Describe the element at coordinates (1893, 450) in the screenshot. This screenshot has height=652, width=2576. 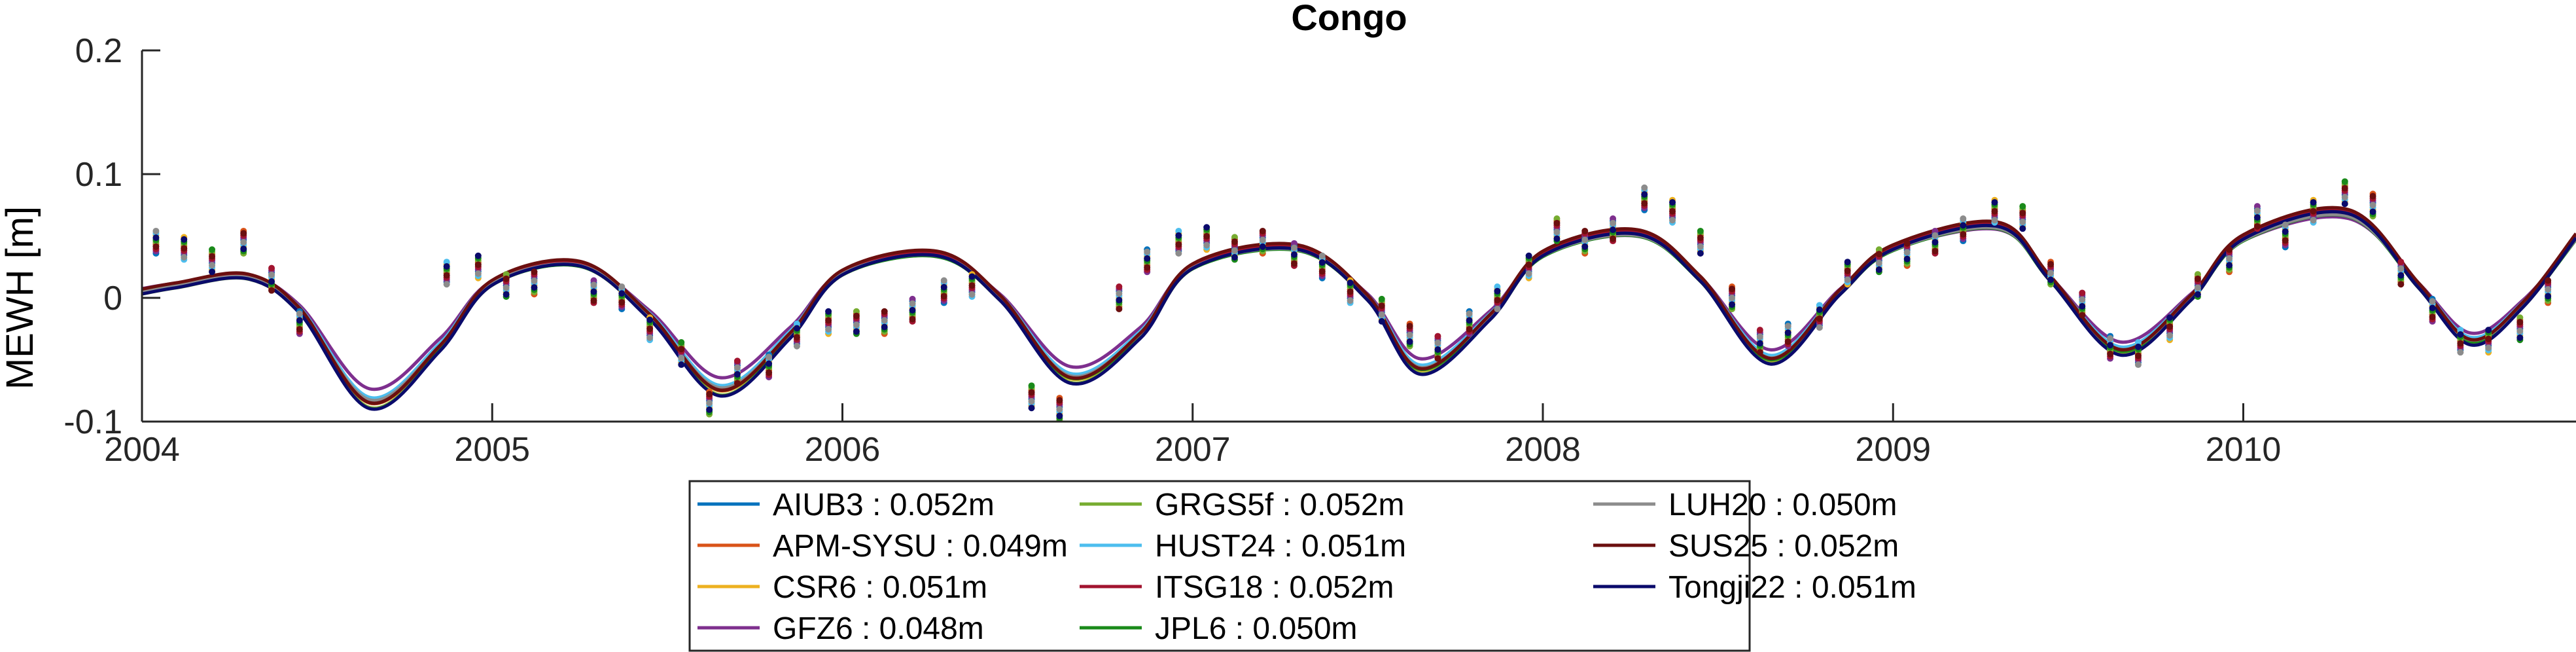
I see `x-tick-label: 2009` at that location.